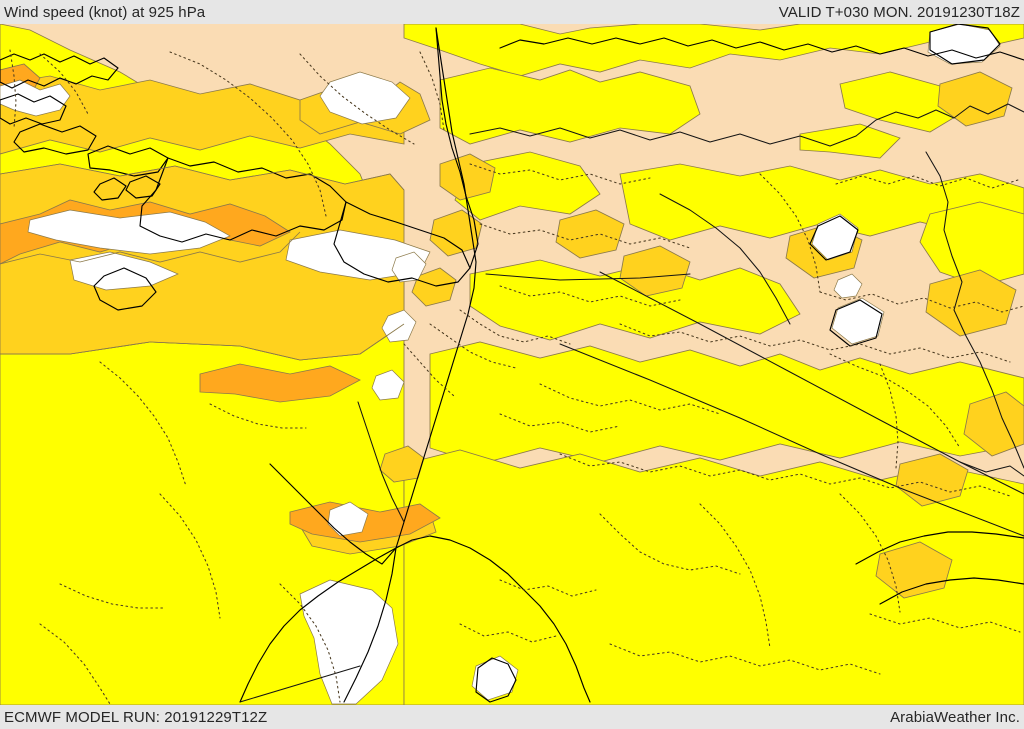 This screenshot has width=1024, height=729. Describe the element at coordinates (899, 12) in the screenshot. I see `valid-time-label: VALID T+030 MON. 20191230T18Z` at that location.